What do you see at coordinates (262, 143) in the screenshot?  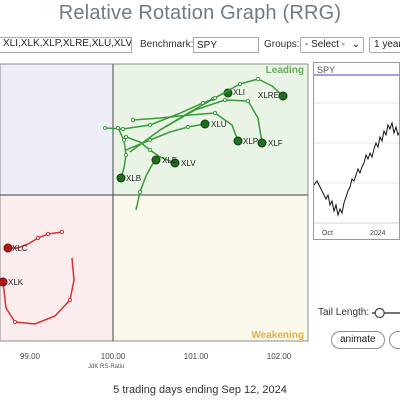 I see `xlf-head` at bounding box center [262, 143].